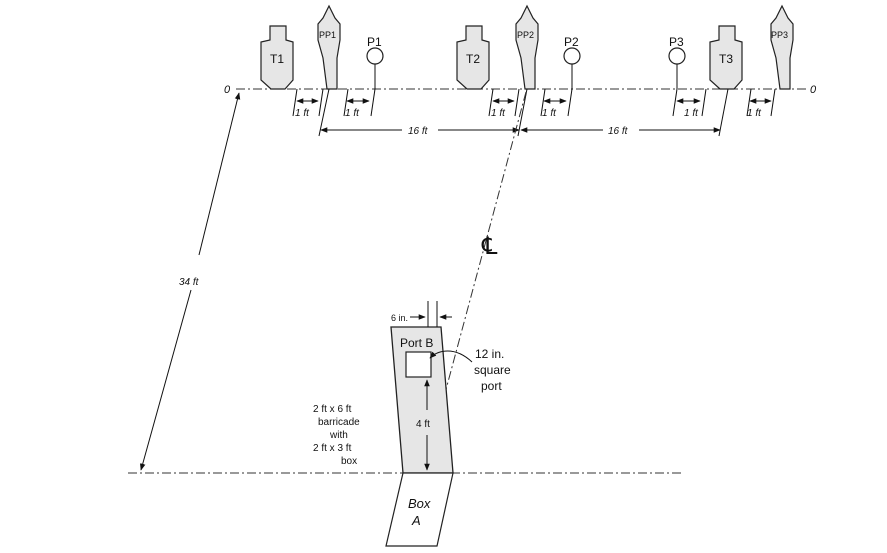 This screenshot has height=553, width=887. I want to click on dim-1ft-d: 1 ft, so click(549, 113).